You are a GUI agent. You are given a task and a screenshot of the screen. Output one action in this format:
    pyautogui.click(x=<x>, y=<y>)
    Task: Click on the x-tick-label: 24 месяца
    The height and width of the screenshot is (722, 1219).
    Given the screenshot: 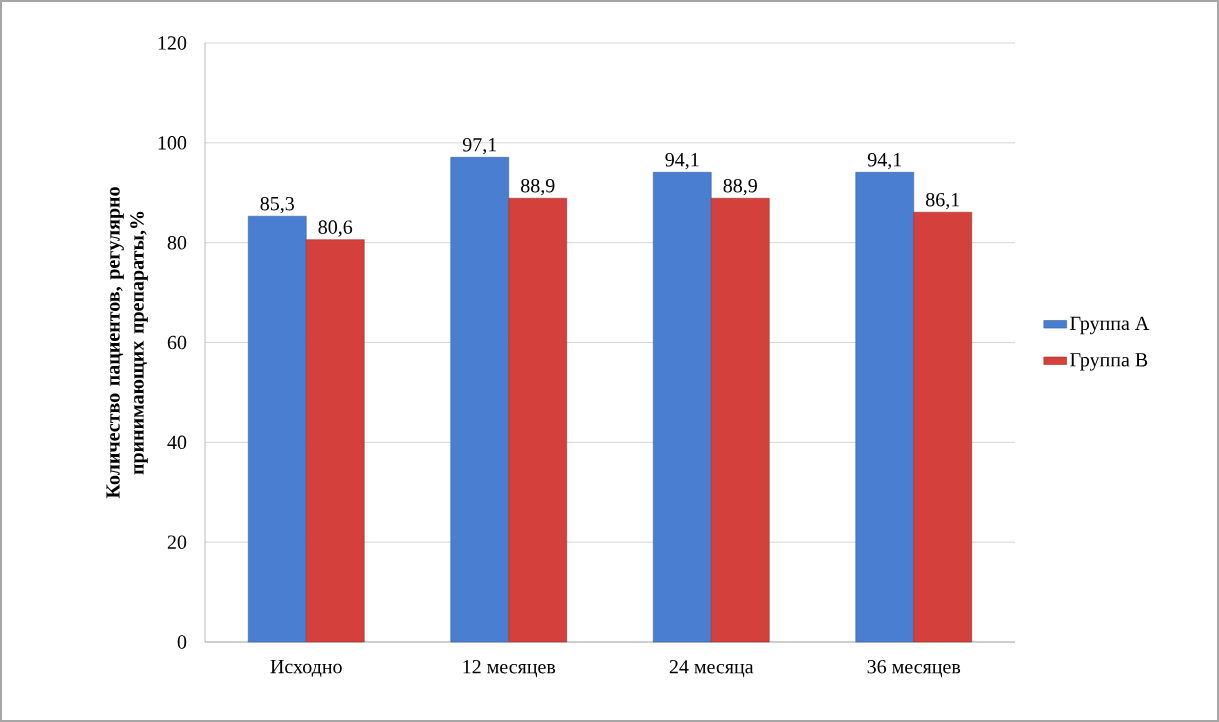 What is the action you would take?
    pyautogui.click(x=711, y=669)
    